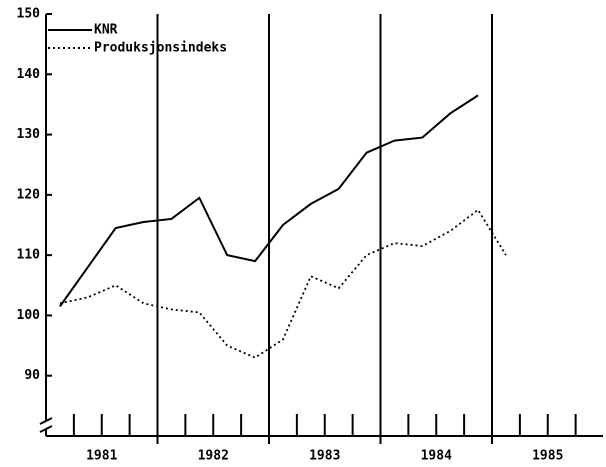  I want to click on y-tick-label: 140, so click(29, 74).